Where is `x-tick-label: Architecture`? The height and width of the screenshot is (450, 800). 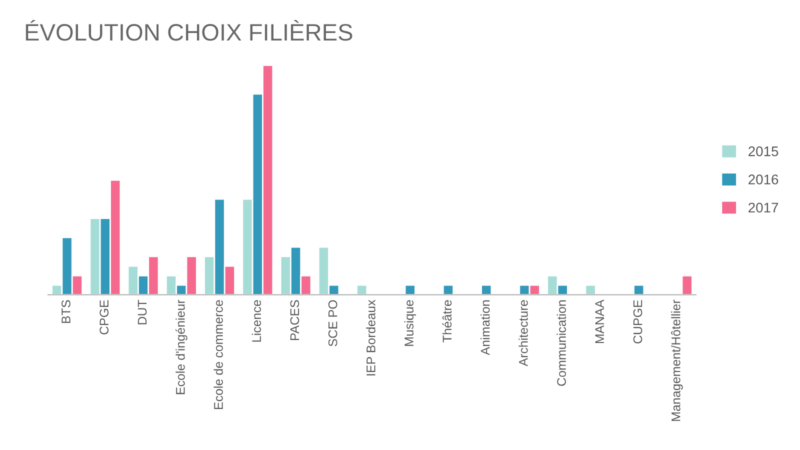
x-tick-label: Architecture is located at coordinates (523, 333).